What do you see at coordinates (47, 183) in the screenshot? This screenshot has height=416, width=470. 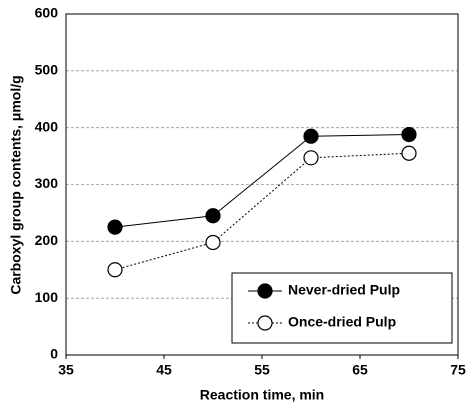 I see `y-tick-label: 300` at bounding box center [47, 183].